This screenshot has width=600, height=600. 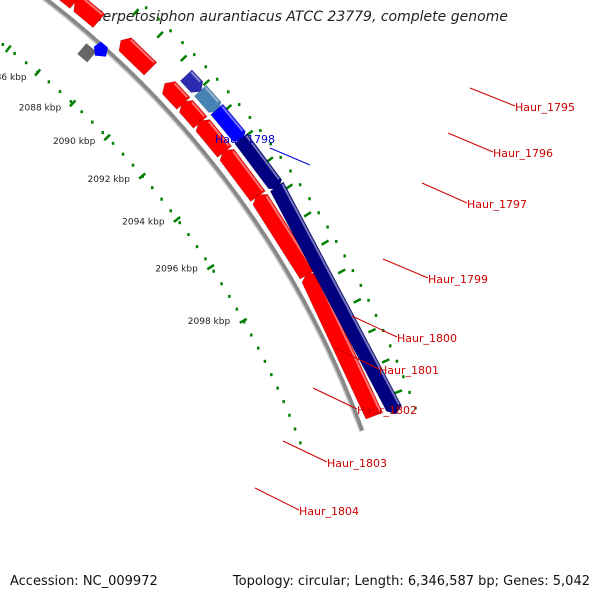 I want to click on gene-haur-1797-shine, so click(x=93, y=8).